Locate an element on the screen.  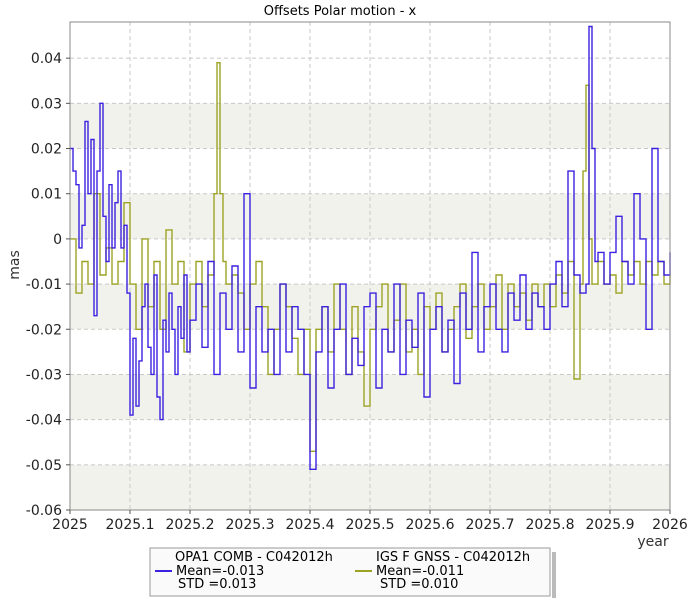
x-tick-label: 2025.9 is located at coordinates (610, 525).